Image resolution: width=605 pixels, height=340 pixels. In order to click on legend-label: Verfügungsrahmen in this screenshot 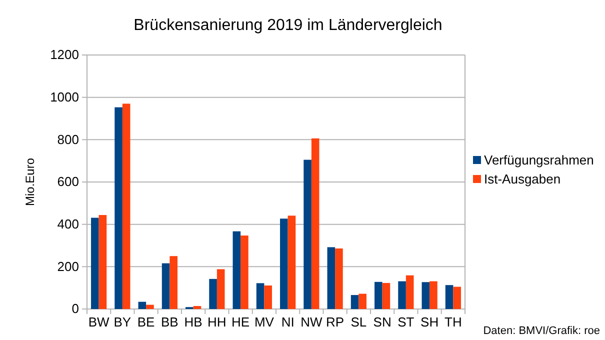, I will do `click(539, 160)`.